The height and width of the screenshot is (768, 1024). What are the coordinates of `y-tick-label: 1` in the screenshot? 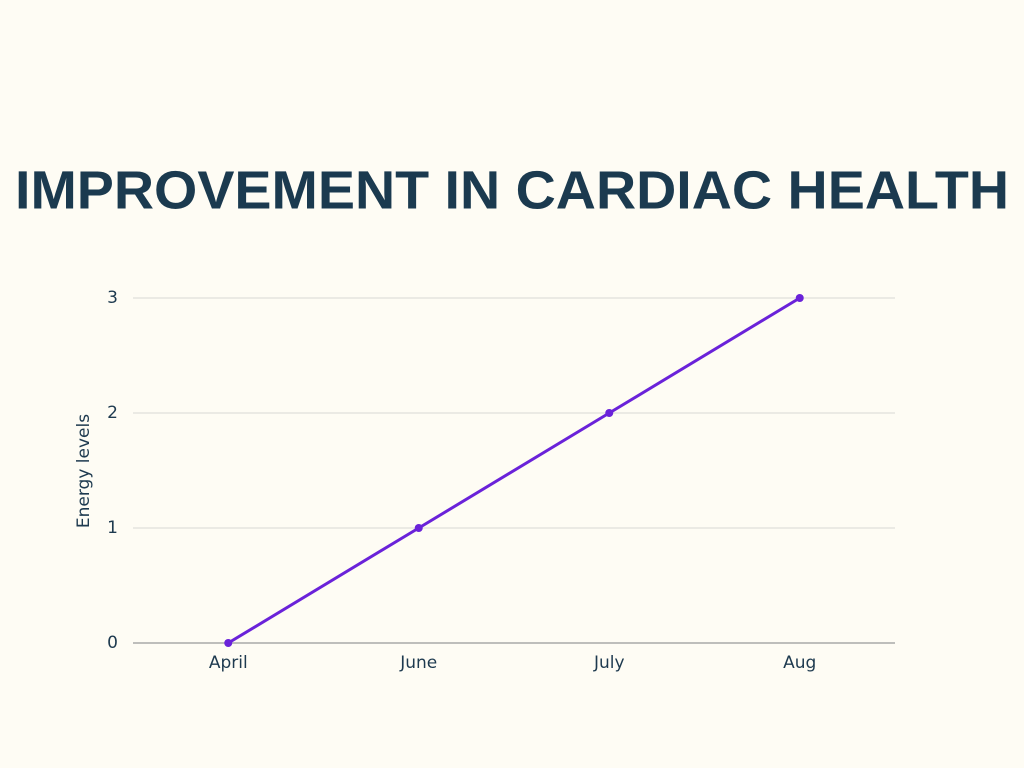 It's located at (112, 528).